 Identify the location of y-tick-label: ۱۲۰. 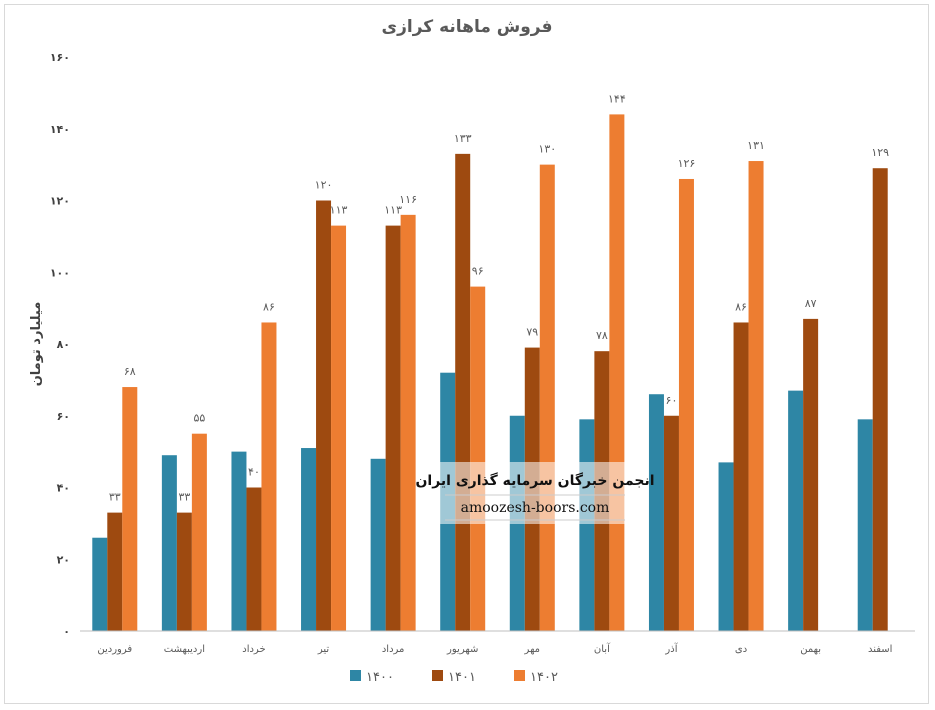
(60, 201).